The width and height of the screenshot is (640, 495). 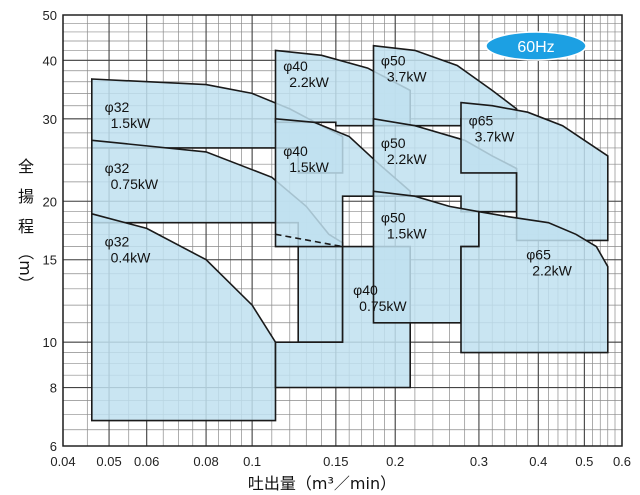 I want to click on x-tick-label: 0.6, so click(x=622, y=461).